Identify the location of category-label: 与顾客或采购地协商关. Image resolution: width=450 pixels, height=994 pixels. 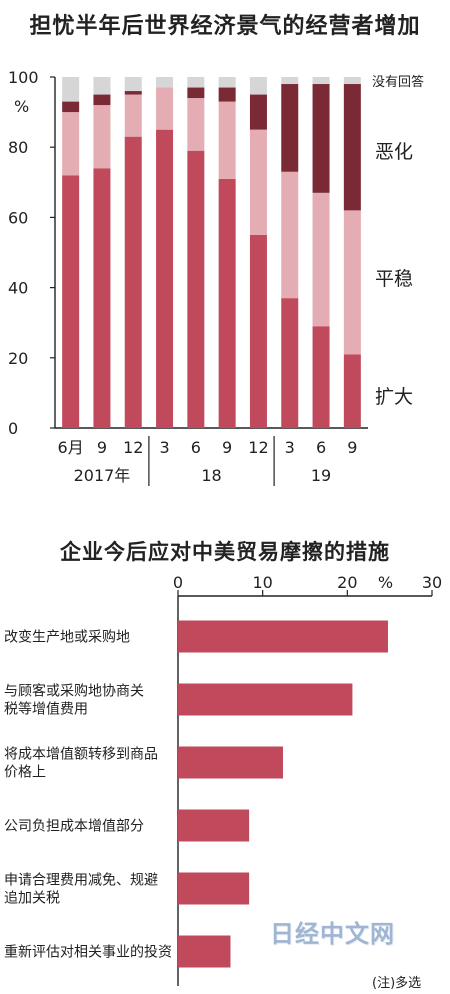
(74, 691).